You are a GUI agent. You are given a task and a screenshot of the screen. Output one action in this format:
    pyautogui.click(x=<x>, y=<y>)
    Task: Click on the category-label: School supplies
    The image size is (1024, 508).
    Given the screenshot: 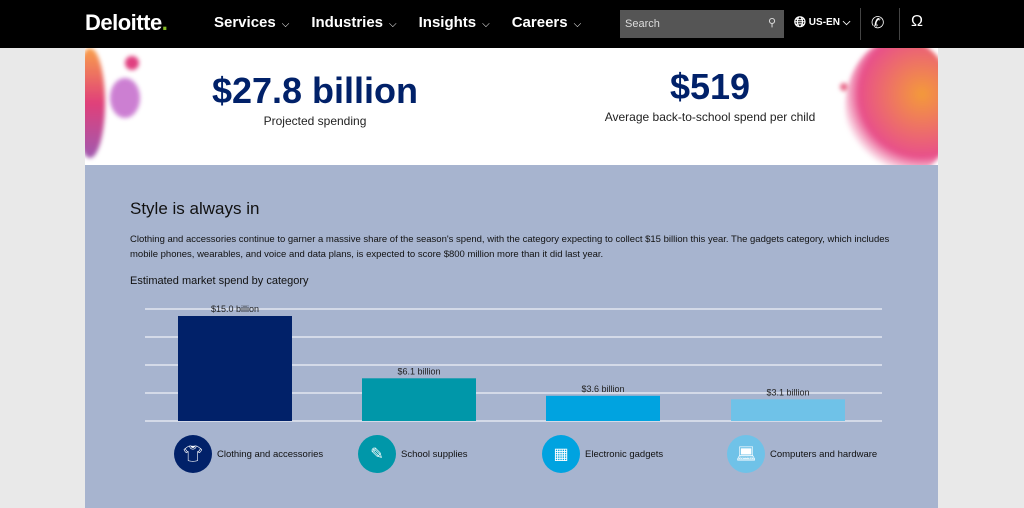 What is the action you would take?
    pyautogui.click(x=434, y=454)
    